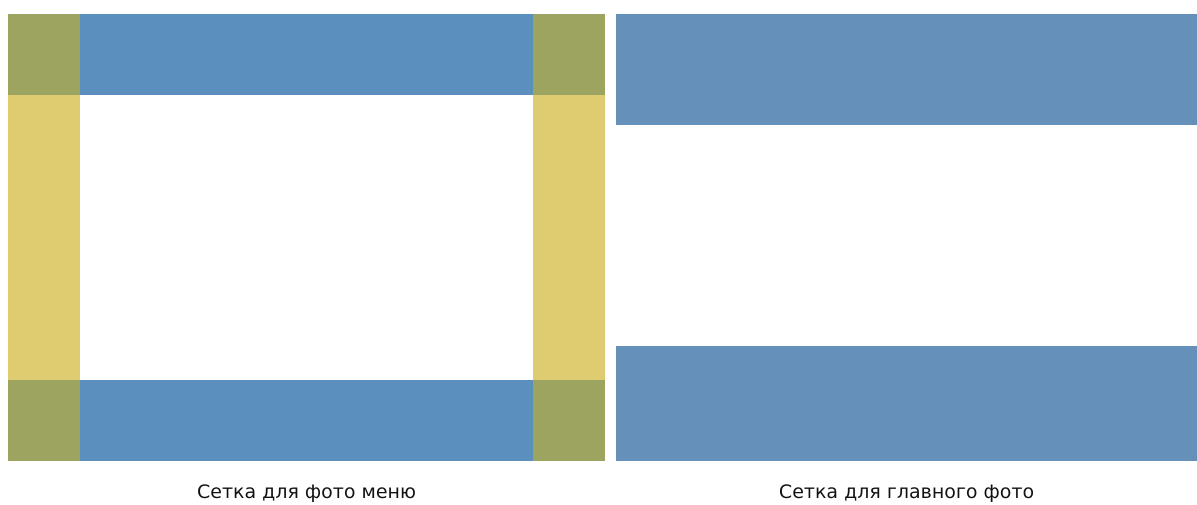 This screenshot has width=1197, height=505. What do you see at coordinates (906, 69) in the screenshot?
I see `main-grid-band-top` at bounding box center [906, 69].